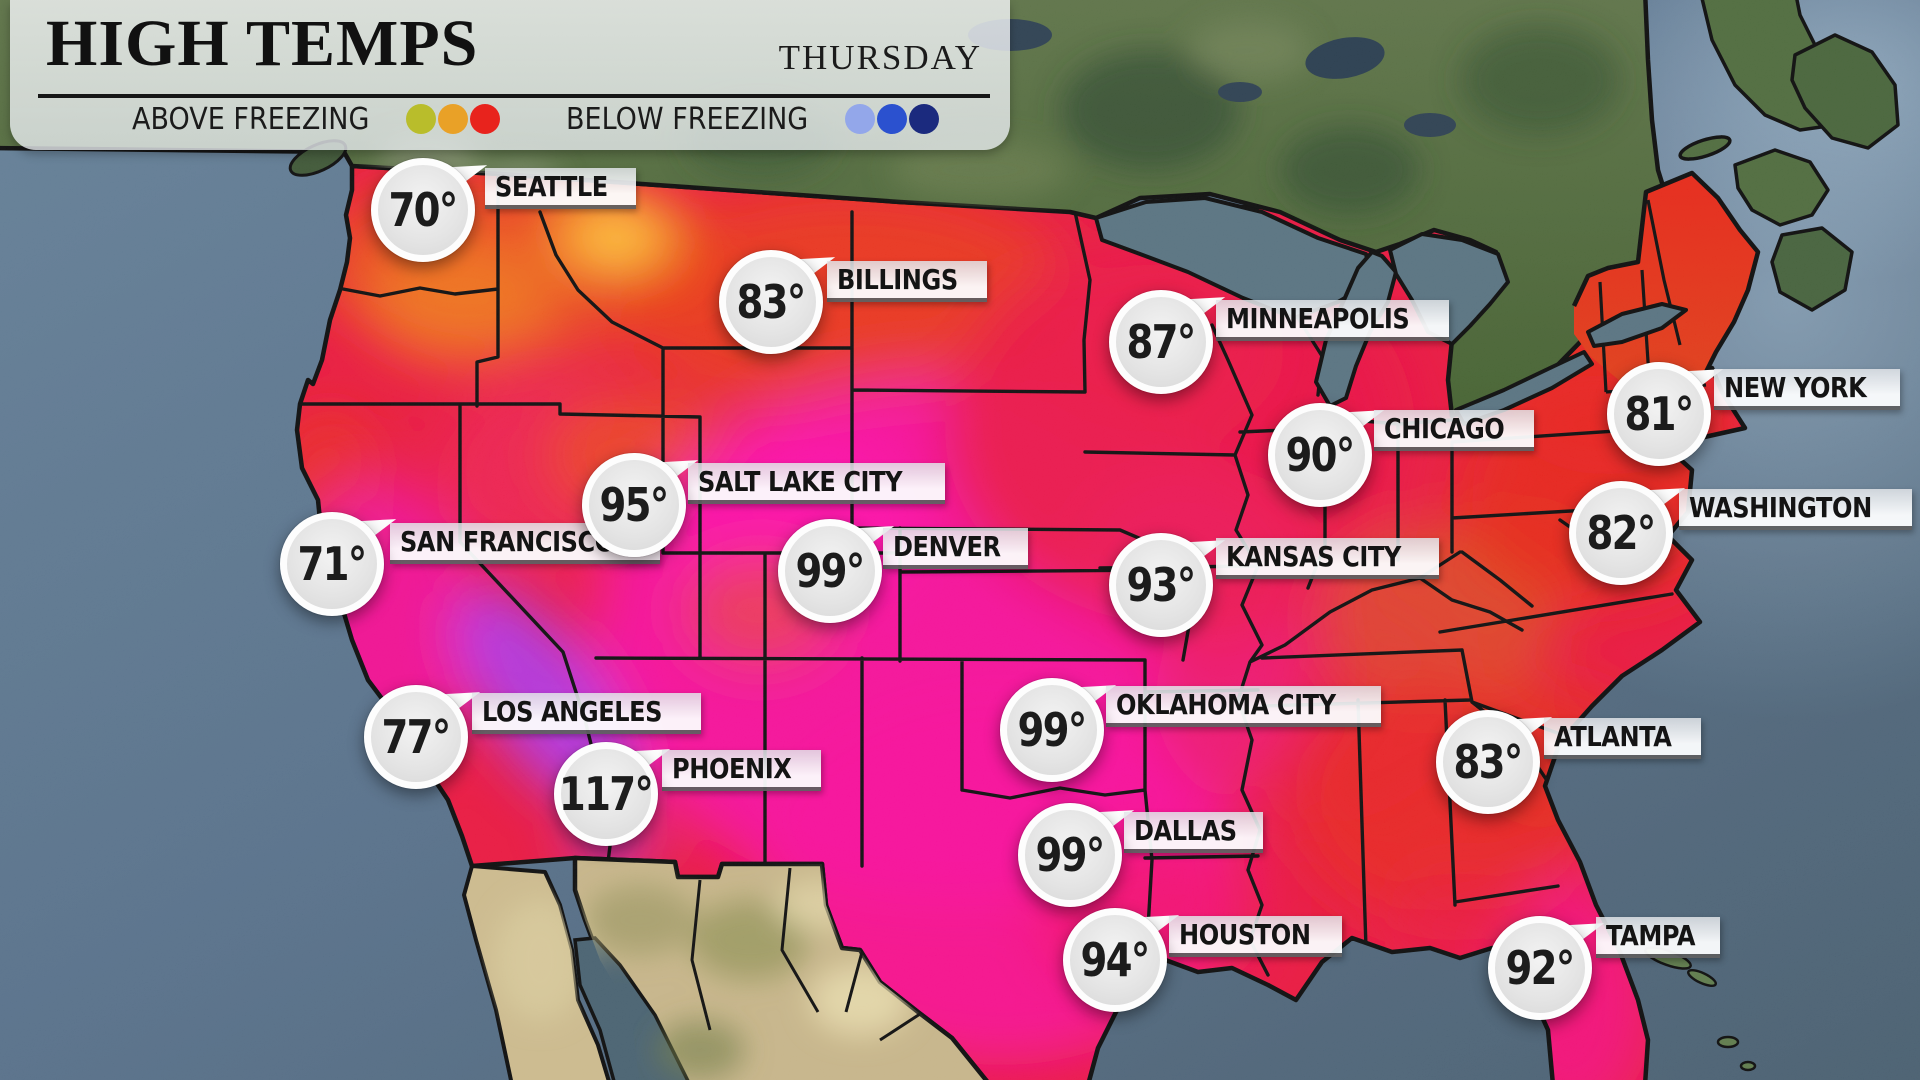 This screenshot has width=1920, height=1080. I want to click on city-label: LOS ANGELES, so click(572, 711).